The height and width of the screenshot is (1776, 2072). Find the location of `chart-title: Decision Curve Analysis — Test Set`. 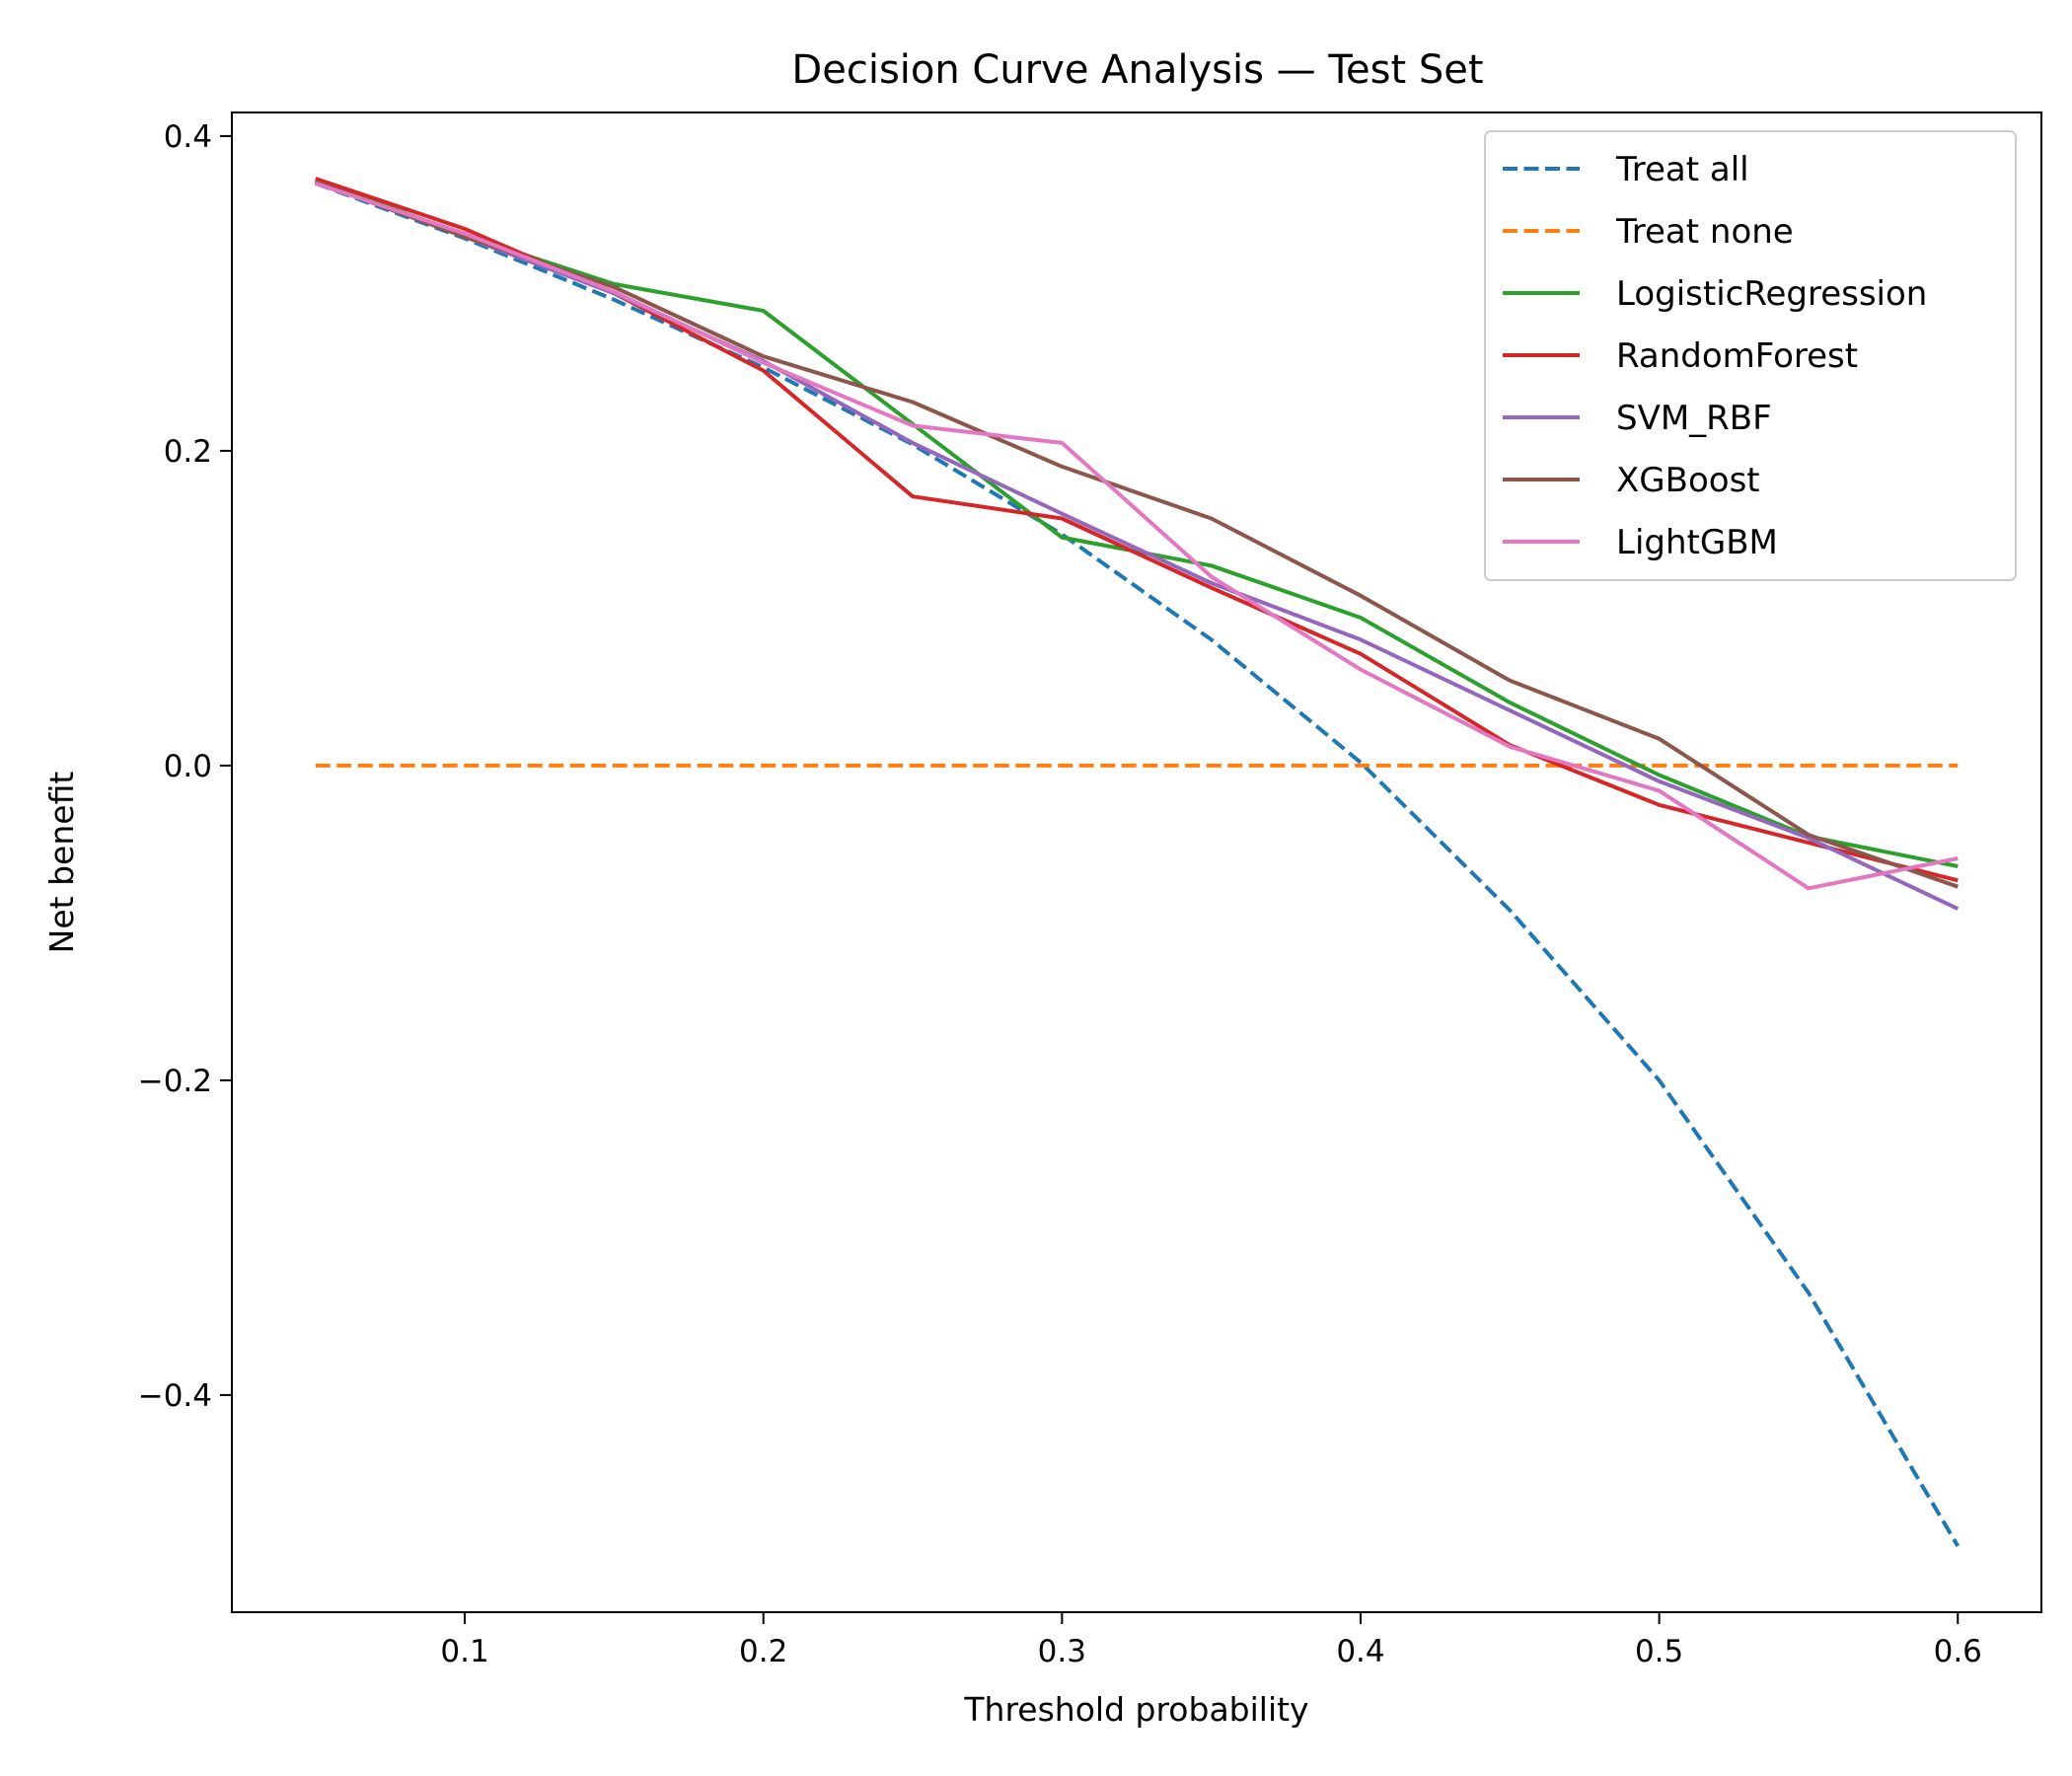

chart-title: Decision Curve Analysis — Test Set is located at coordinates (1137, 70).